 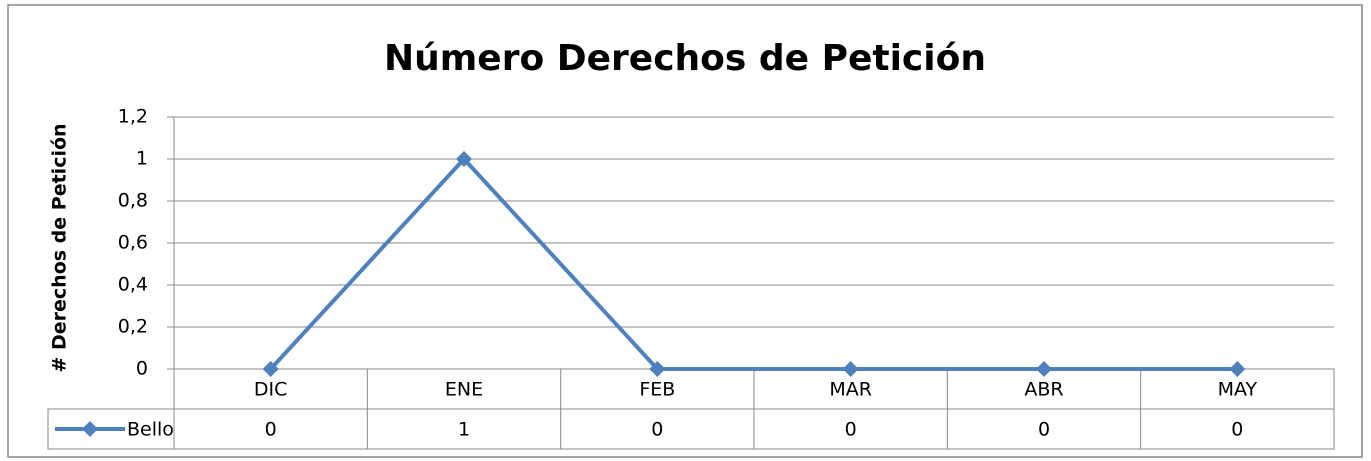 What do you see at coordinates (60, 247) in the screenshot?
I see `y-axis-label: # Derechos de Petición` at bounding box center [60, 247].